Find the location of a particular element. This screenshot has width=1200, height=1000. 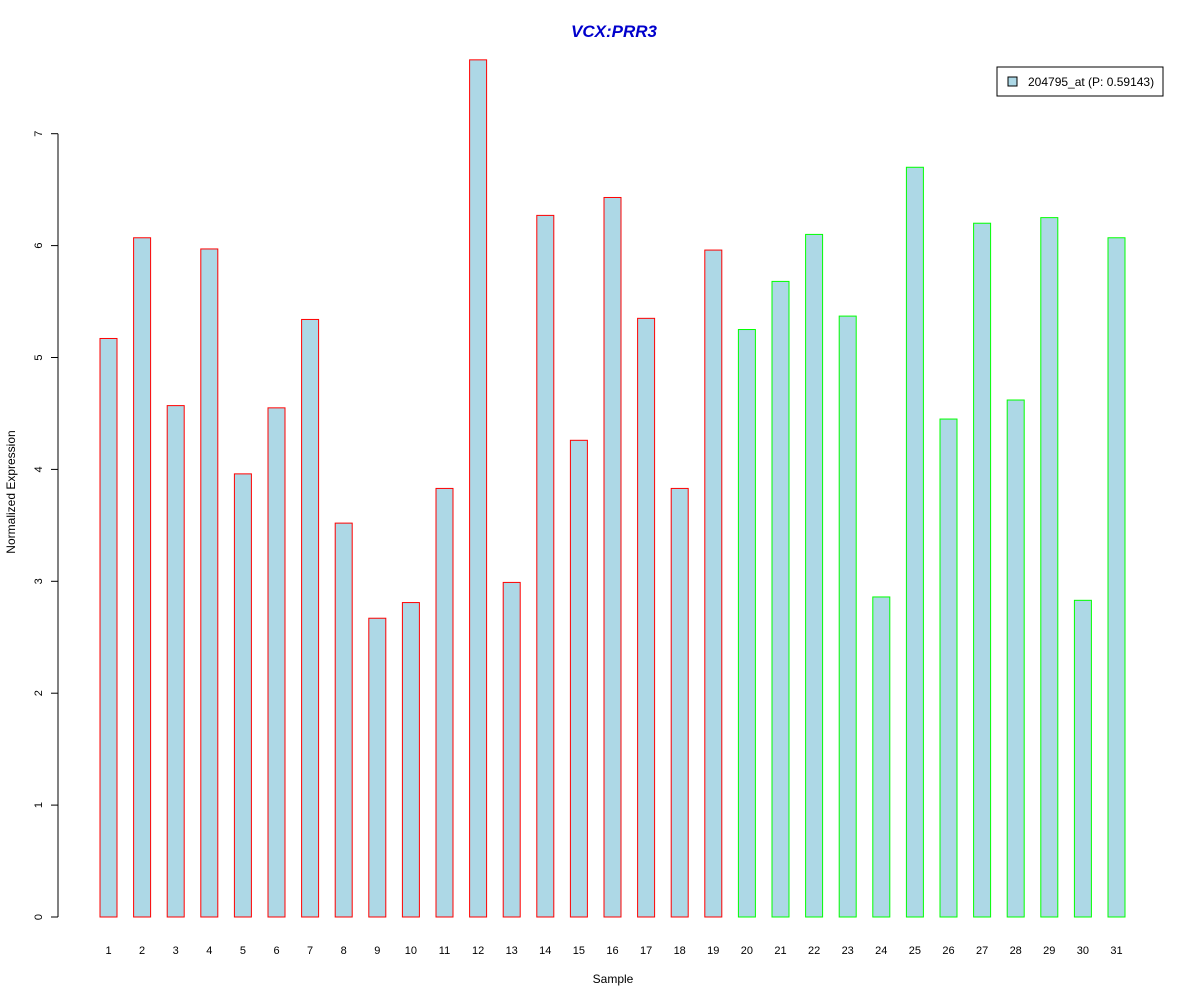

x-tick-label: 22 is located at coordinates (814, 951).